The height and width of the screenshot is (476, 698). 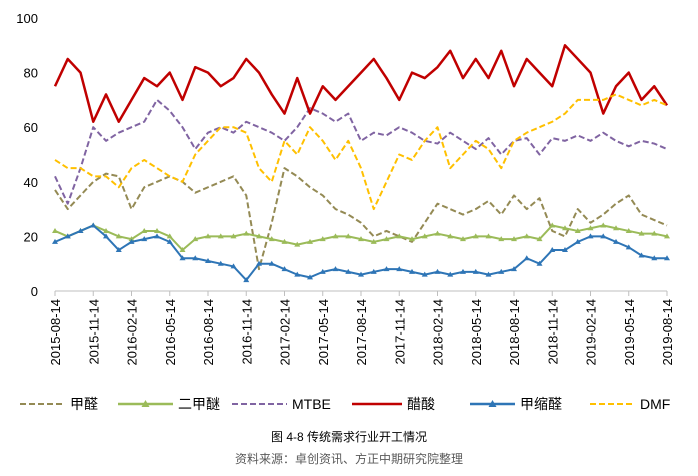 What do you see at coordinates (349, 458) in the screenshot?
I see `source: 资料来源：卓创资讯、方正中期研究院整理` at bounding box center [349, 458].